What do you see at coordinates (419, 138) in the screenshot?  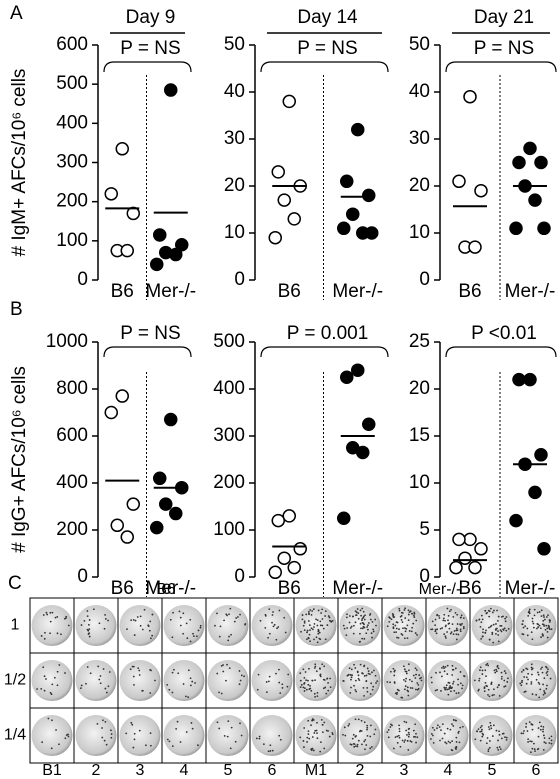 I see `y-tick-label: 30` at bounding box center [419, 138].